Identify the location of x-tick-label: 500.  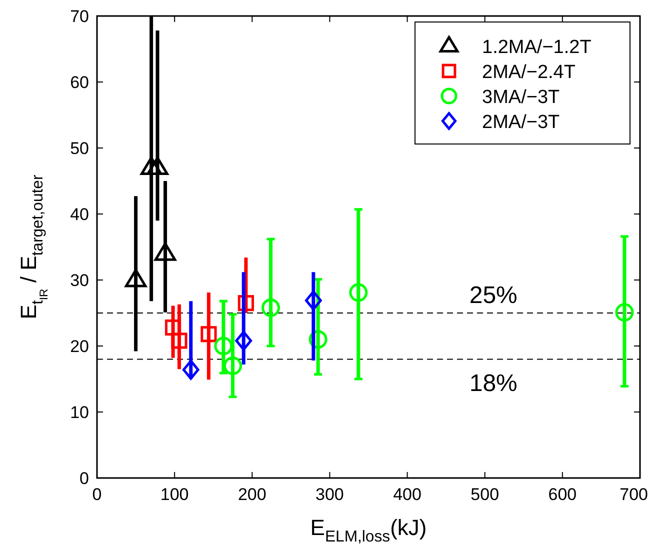
(485, 494).